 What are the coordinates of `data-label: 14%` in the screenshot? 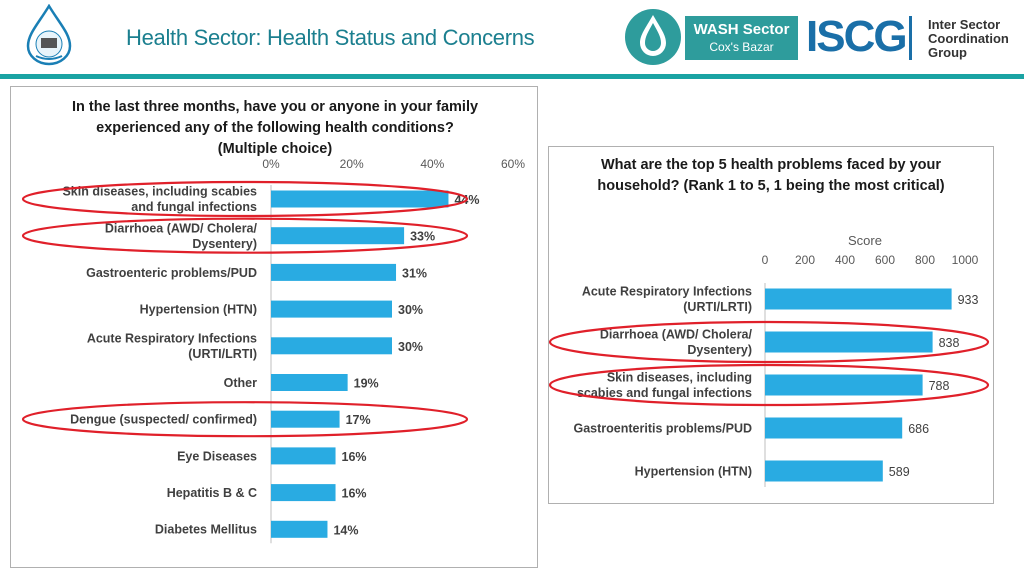 It's located at (345, 530).